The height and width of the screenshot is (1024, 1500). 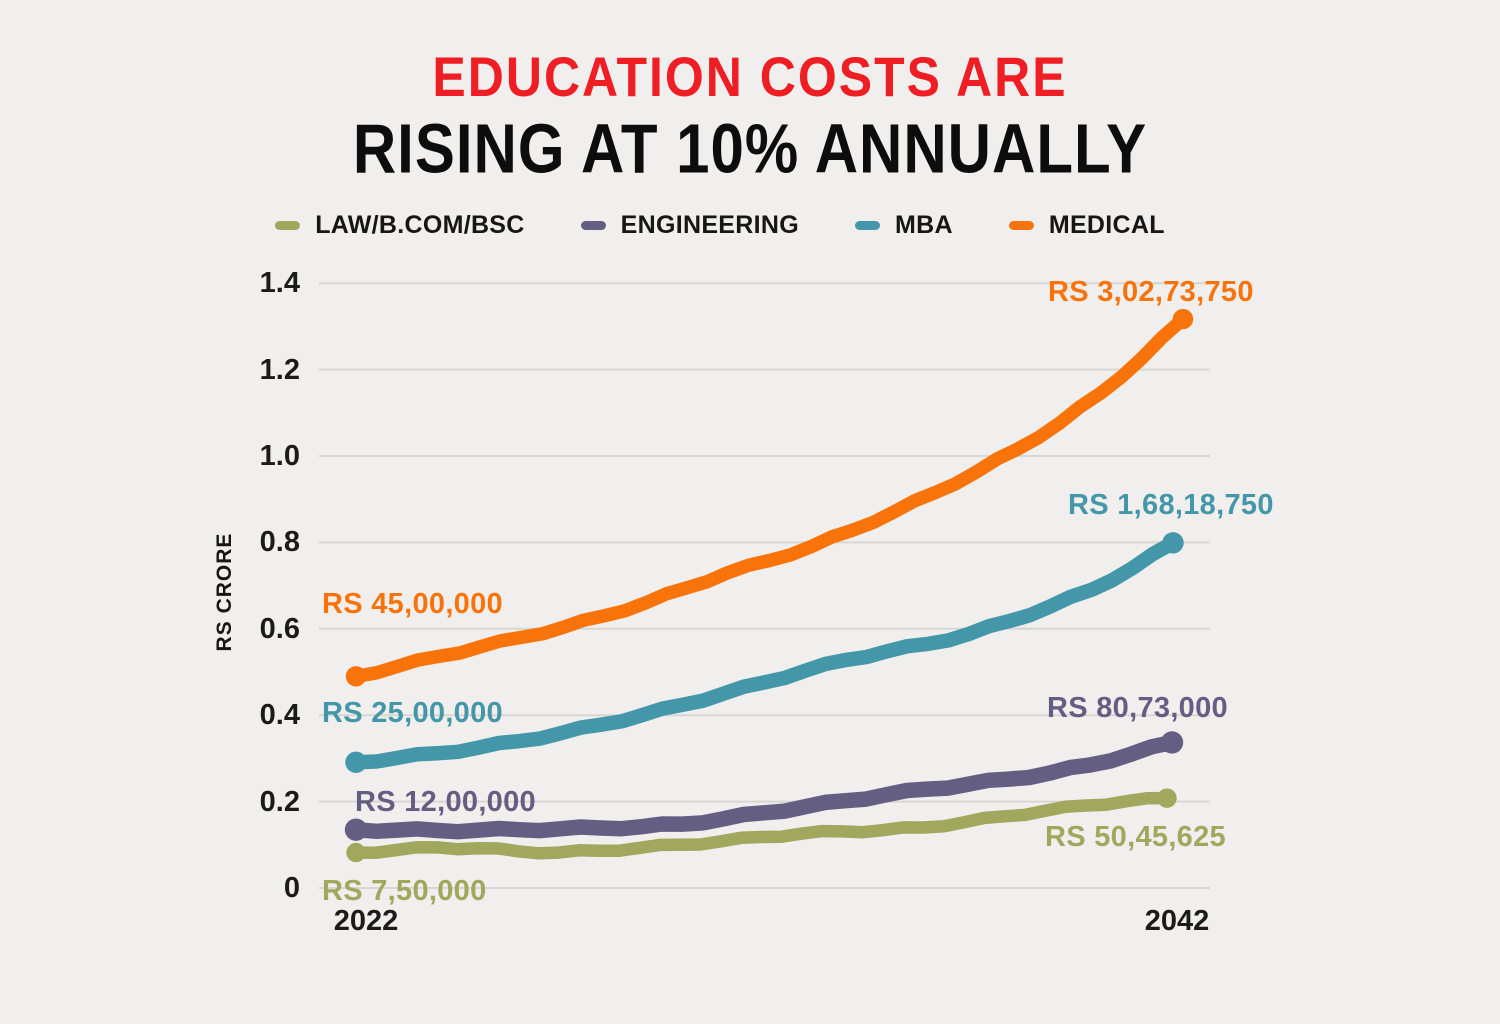 I want to click on annotation-law-end: RS 50,45,625, so click(x=1135, y=837).